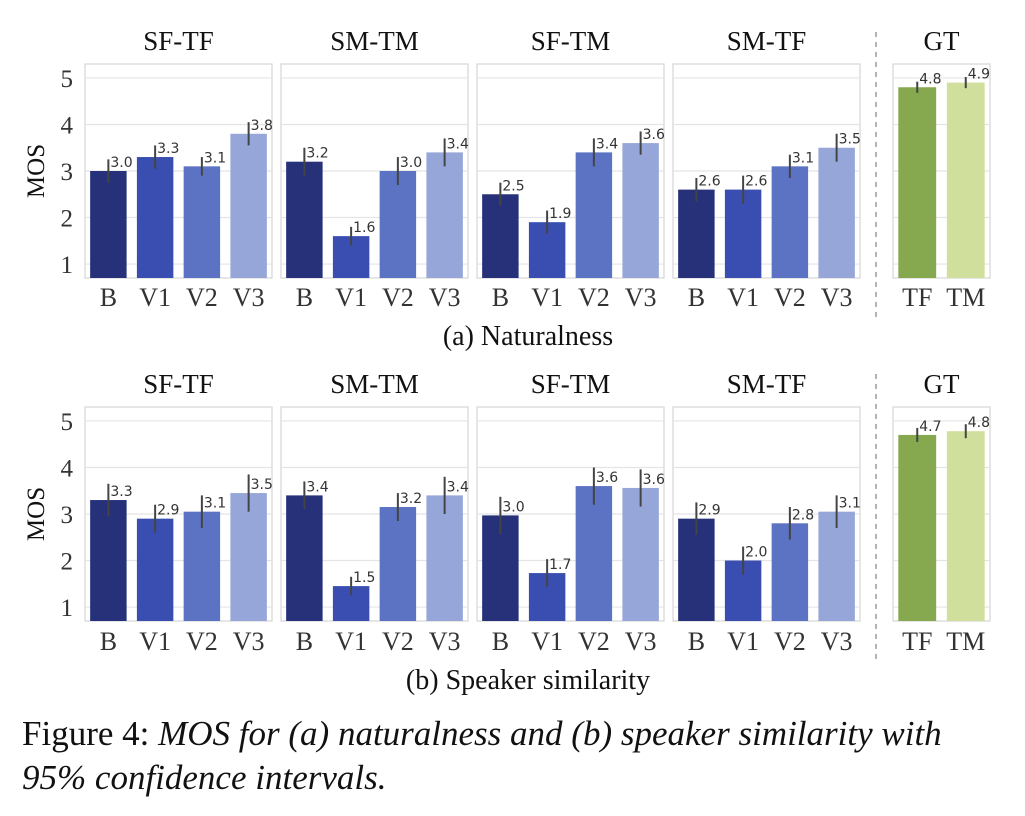 The width and height of the screenshot is (1025, 816). What do you see at coordinates (570, 169) in the screenshot?
I see `panel-sf-tm: SF-TM 2.5 B 1.9 V1 3.4 V2 3.6 V3` at bounding box center [570, 169].